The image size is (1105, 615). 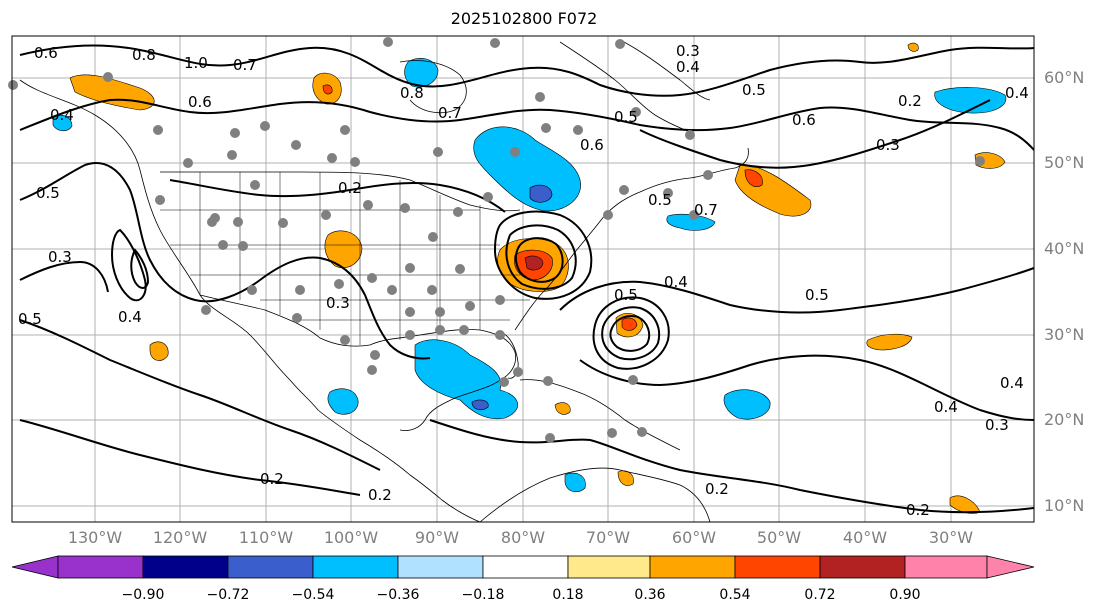 What do you see at coordinates (650, 595) in the screenshot?
I see `colorbar-tick-label: 0.36` at bounding box center [650, 595].